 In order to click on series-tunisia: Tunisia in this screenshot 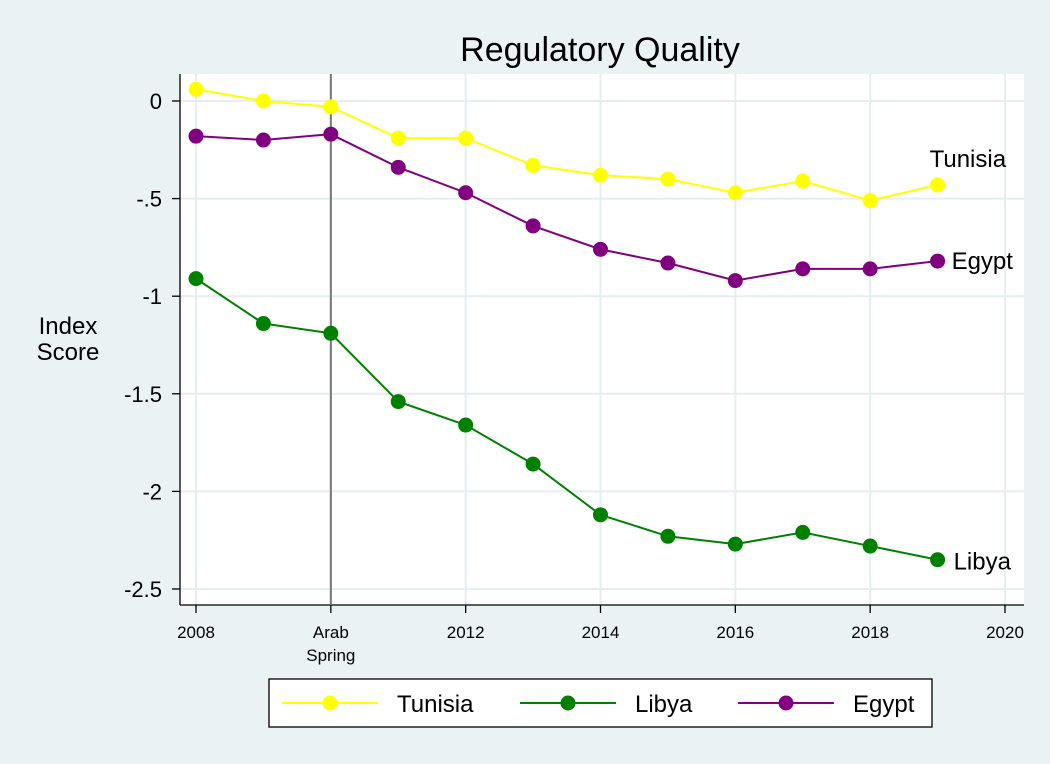, I will do `click(597, 145)`.